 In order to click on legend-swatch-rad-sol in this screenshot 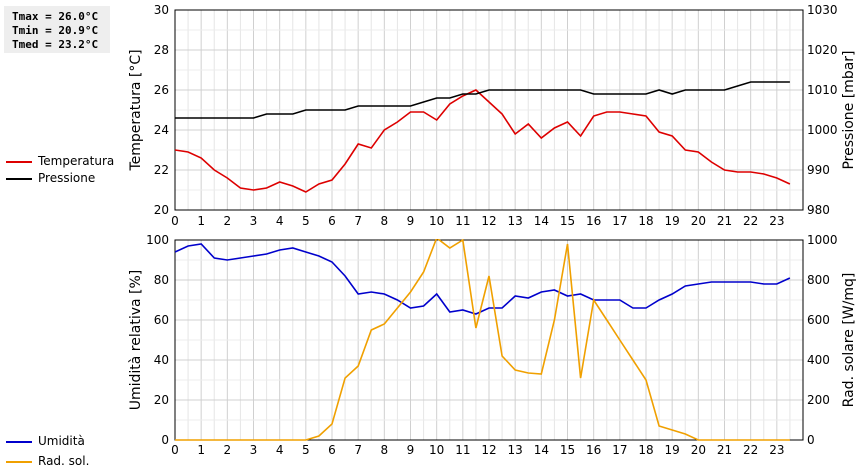, I will do `click(19, 462)`.